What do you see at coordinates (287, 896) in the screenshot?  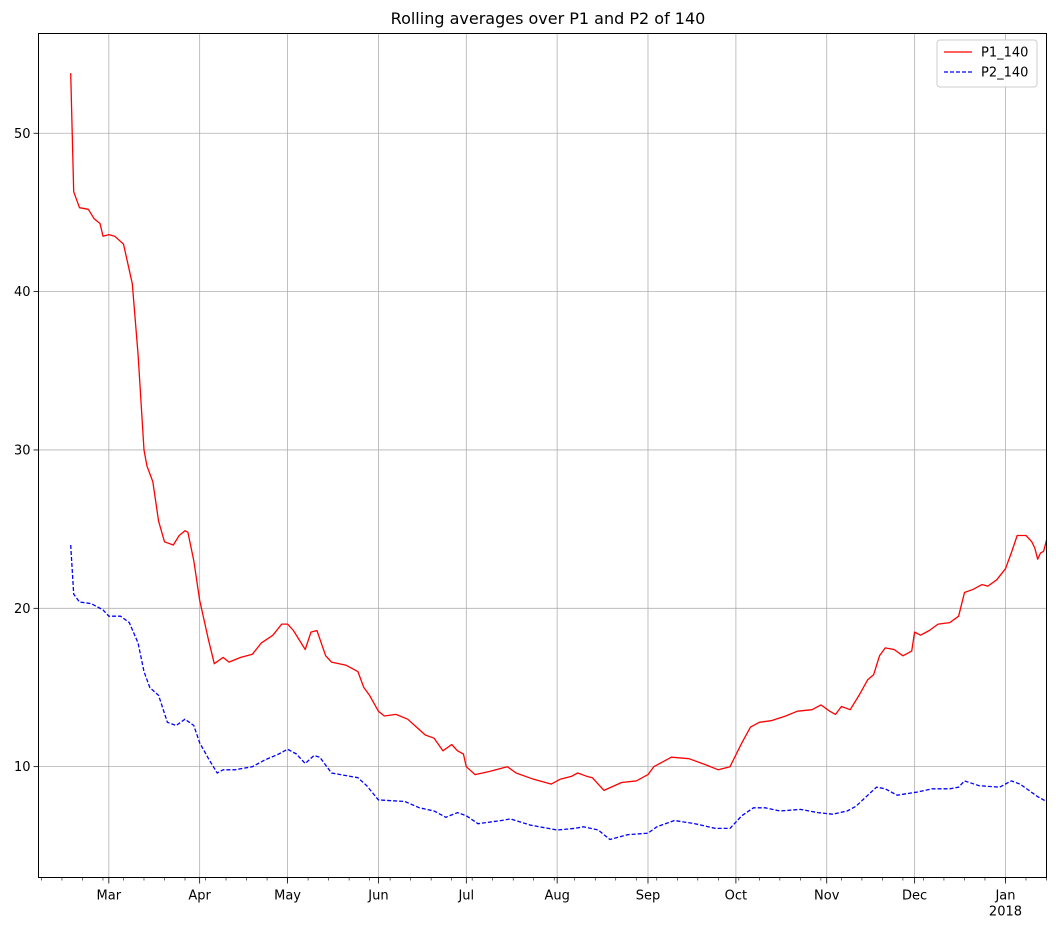 I see `x-tick-label: May` at bounding box center [287, 896].